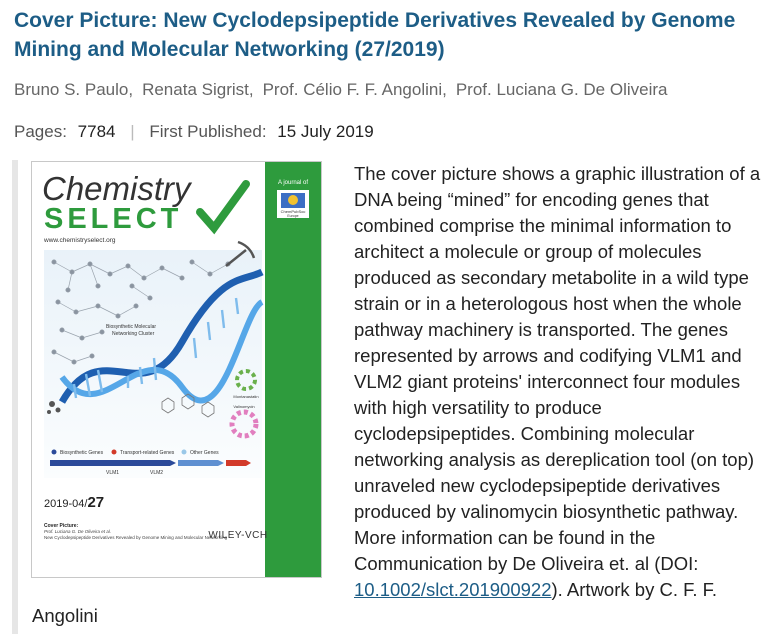  What do you see at coordinates (293, 211) in the screenshot?
I see `chempubsoc-text: ChemPubSoc` at bounding box center [293, 211].